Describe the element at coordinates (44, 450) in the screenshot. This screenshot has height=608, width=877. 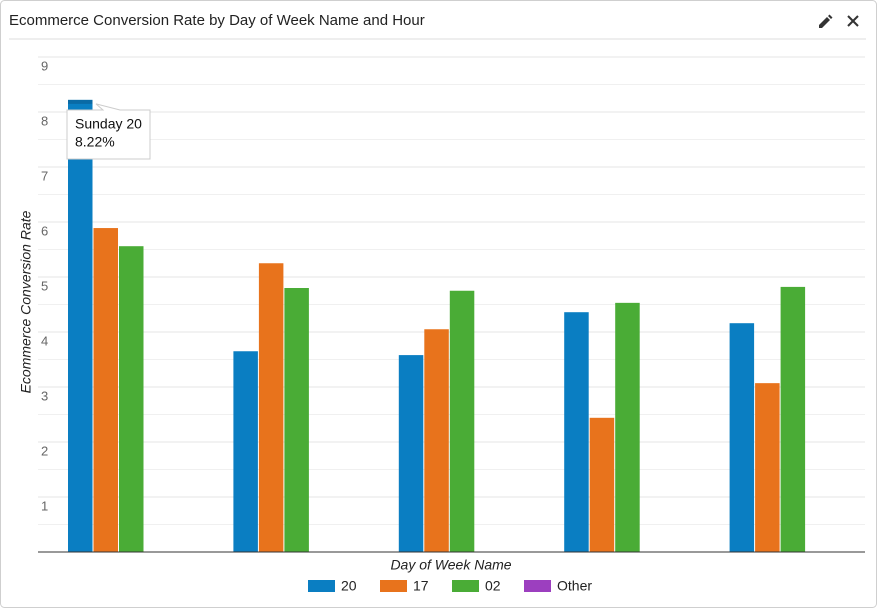
I see `y-tick-label: 2` at that location.